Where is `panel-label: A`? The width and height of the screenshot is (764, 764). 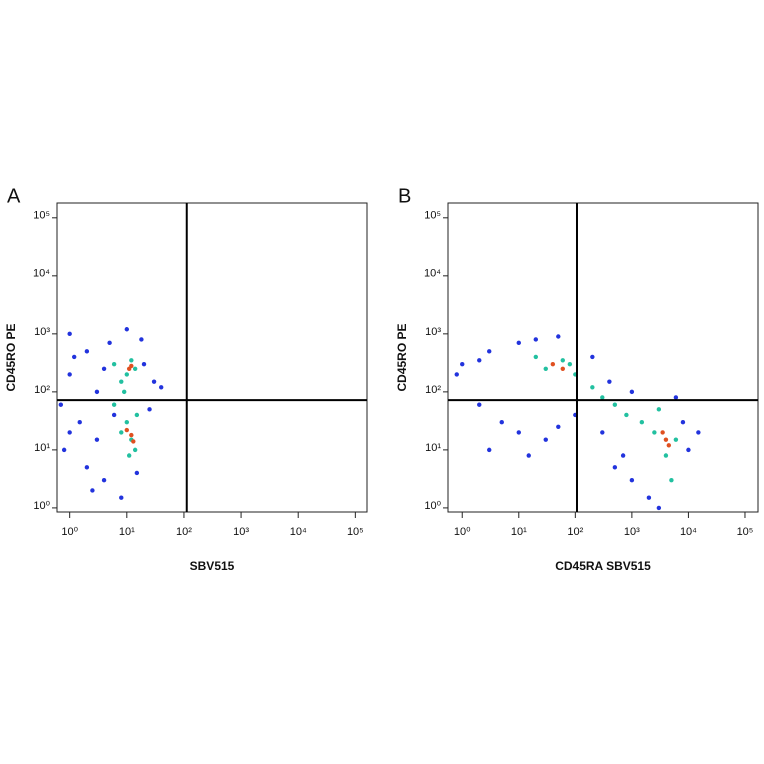 panel-label: A is located at coordinates (14, 196).